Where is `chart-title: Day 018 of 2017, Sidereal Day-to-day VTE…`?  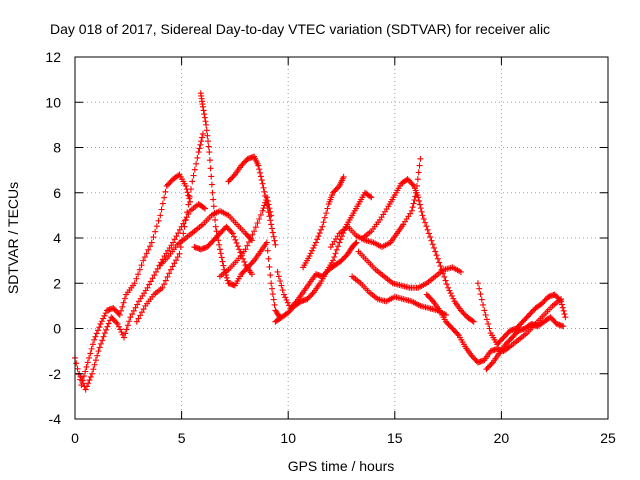
chart-title: Day 018 of 2017, Sidereal Day-to-day VTE… is located at coordinates (300, 29).